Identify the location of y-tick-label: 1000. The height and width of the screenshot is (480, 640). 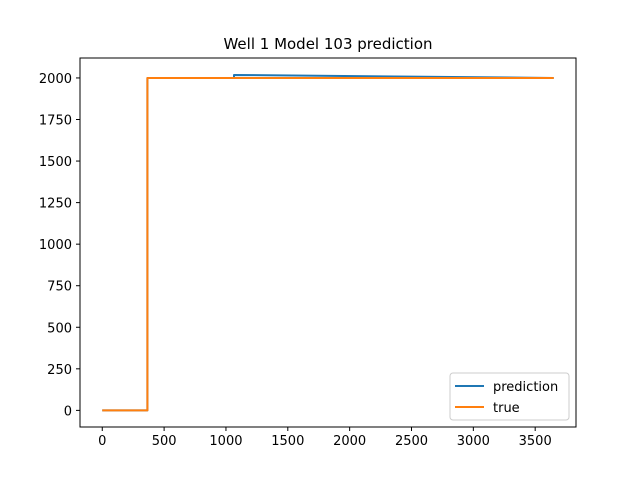
(55, 245).